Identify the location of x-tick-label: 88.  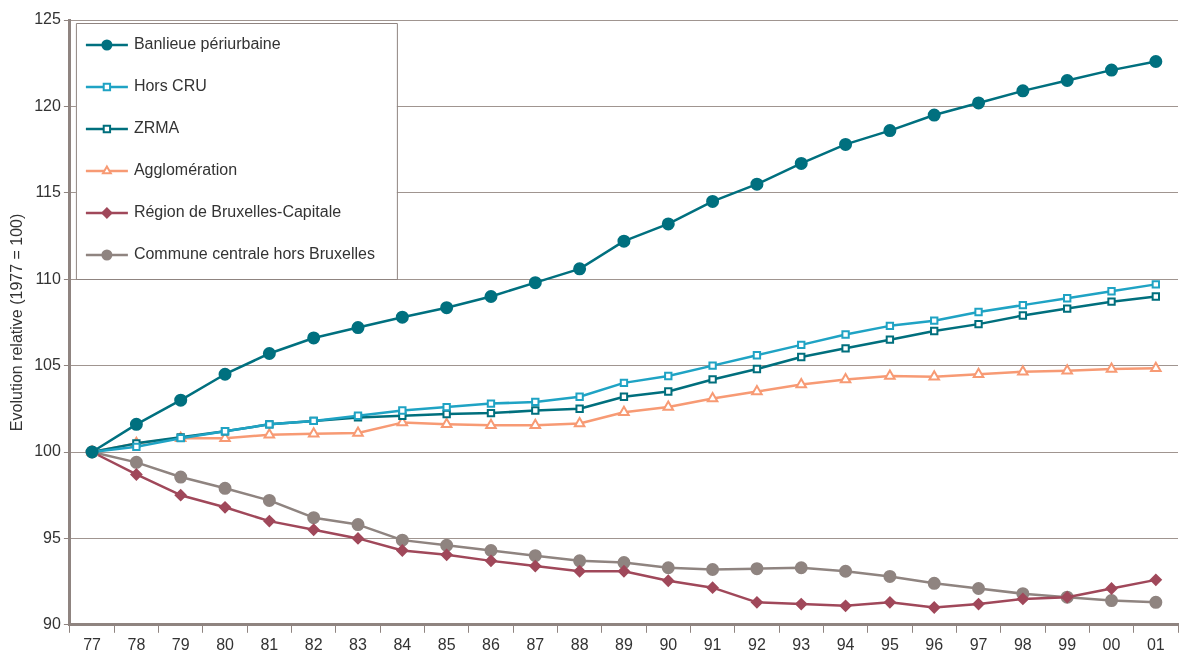
(579, 644).